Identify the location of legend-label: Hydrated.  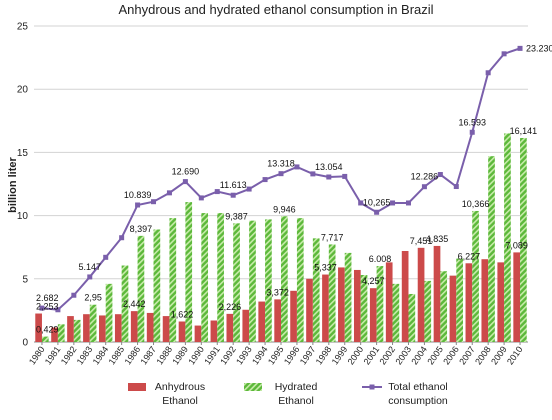
(296, 387).